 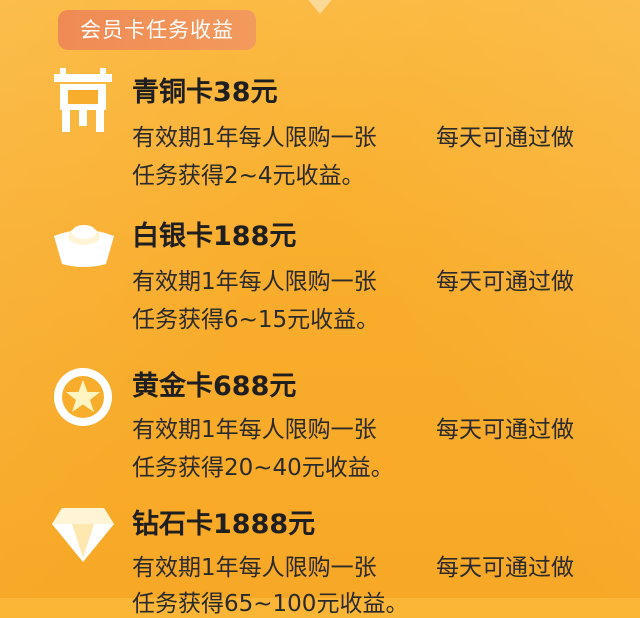 What do you see at coordinates (214, 236) in the screenshot?
I see `card-title: 白银卡188元` at bounding box center [214, 236].